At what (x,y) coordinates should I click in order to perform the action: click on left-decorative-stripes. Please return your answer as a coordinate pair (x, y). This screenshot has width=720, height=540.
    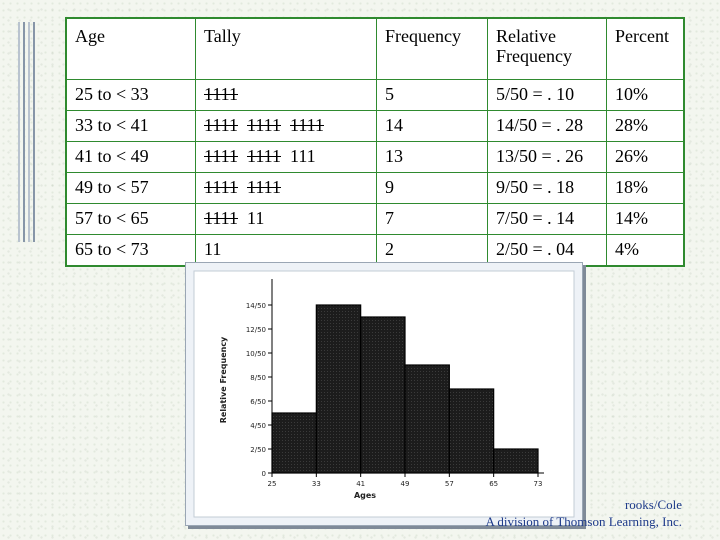
    Looking at the image, I should click on (27, 132).